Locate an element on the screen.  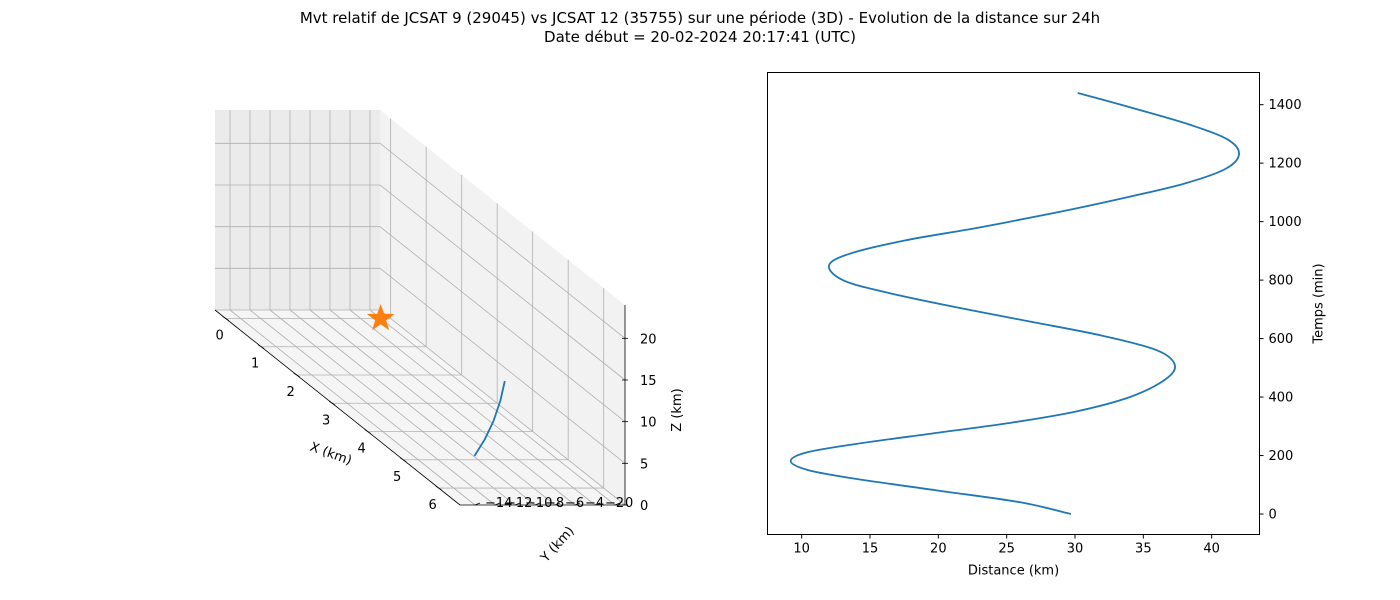
y-tick-label: 400 is located at coordinates (1281, 398).